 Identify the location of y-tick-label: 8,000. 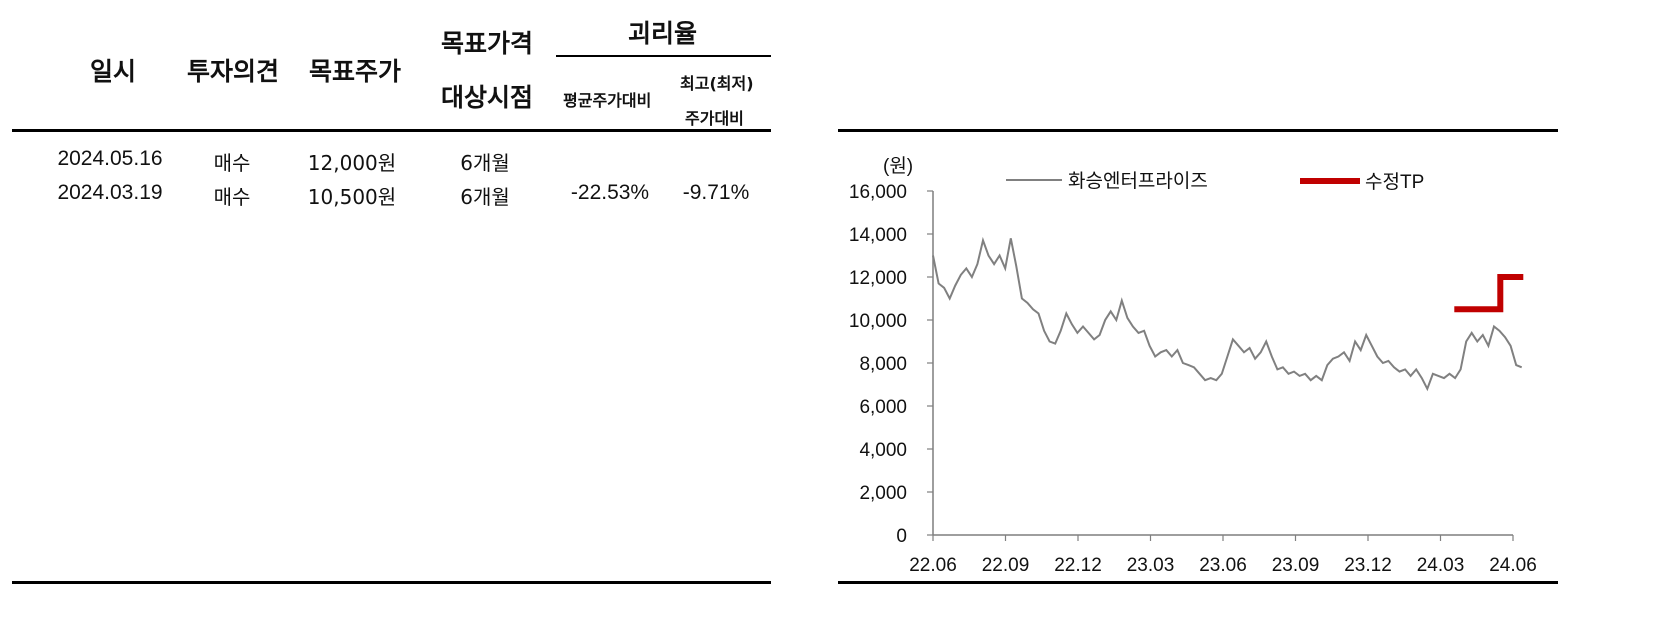
(883, 364).